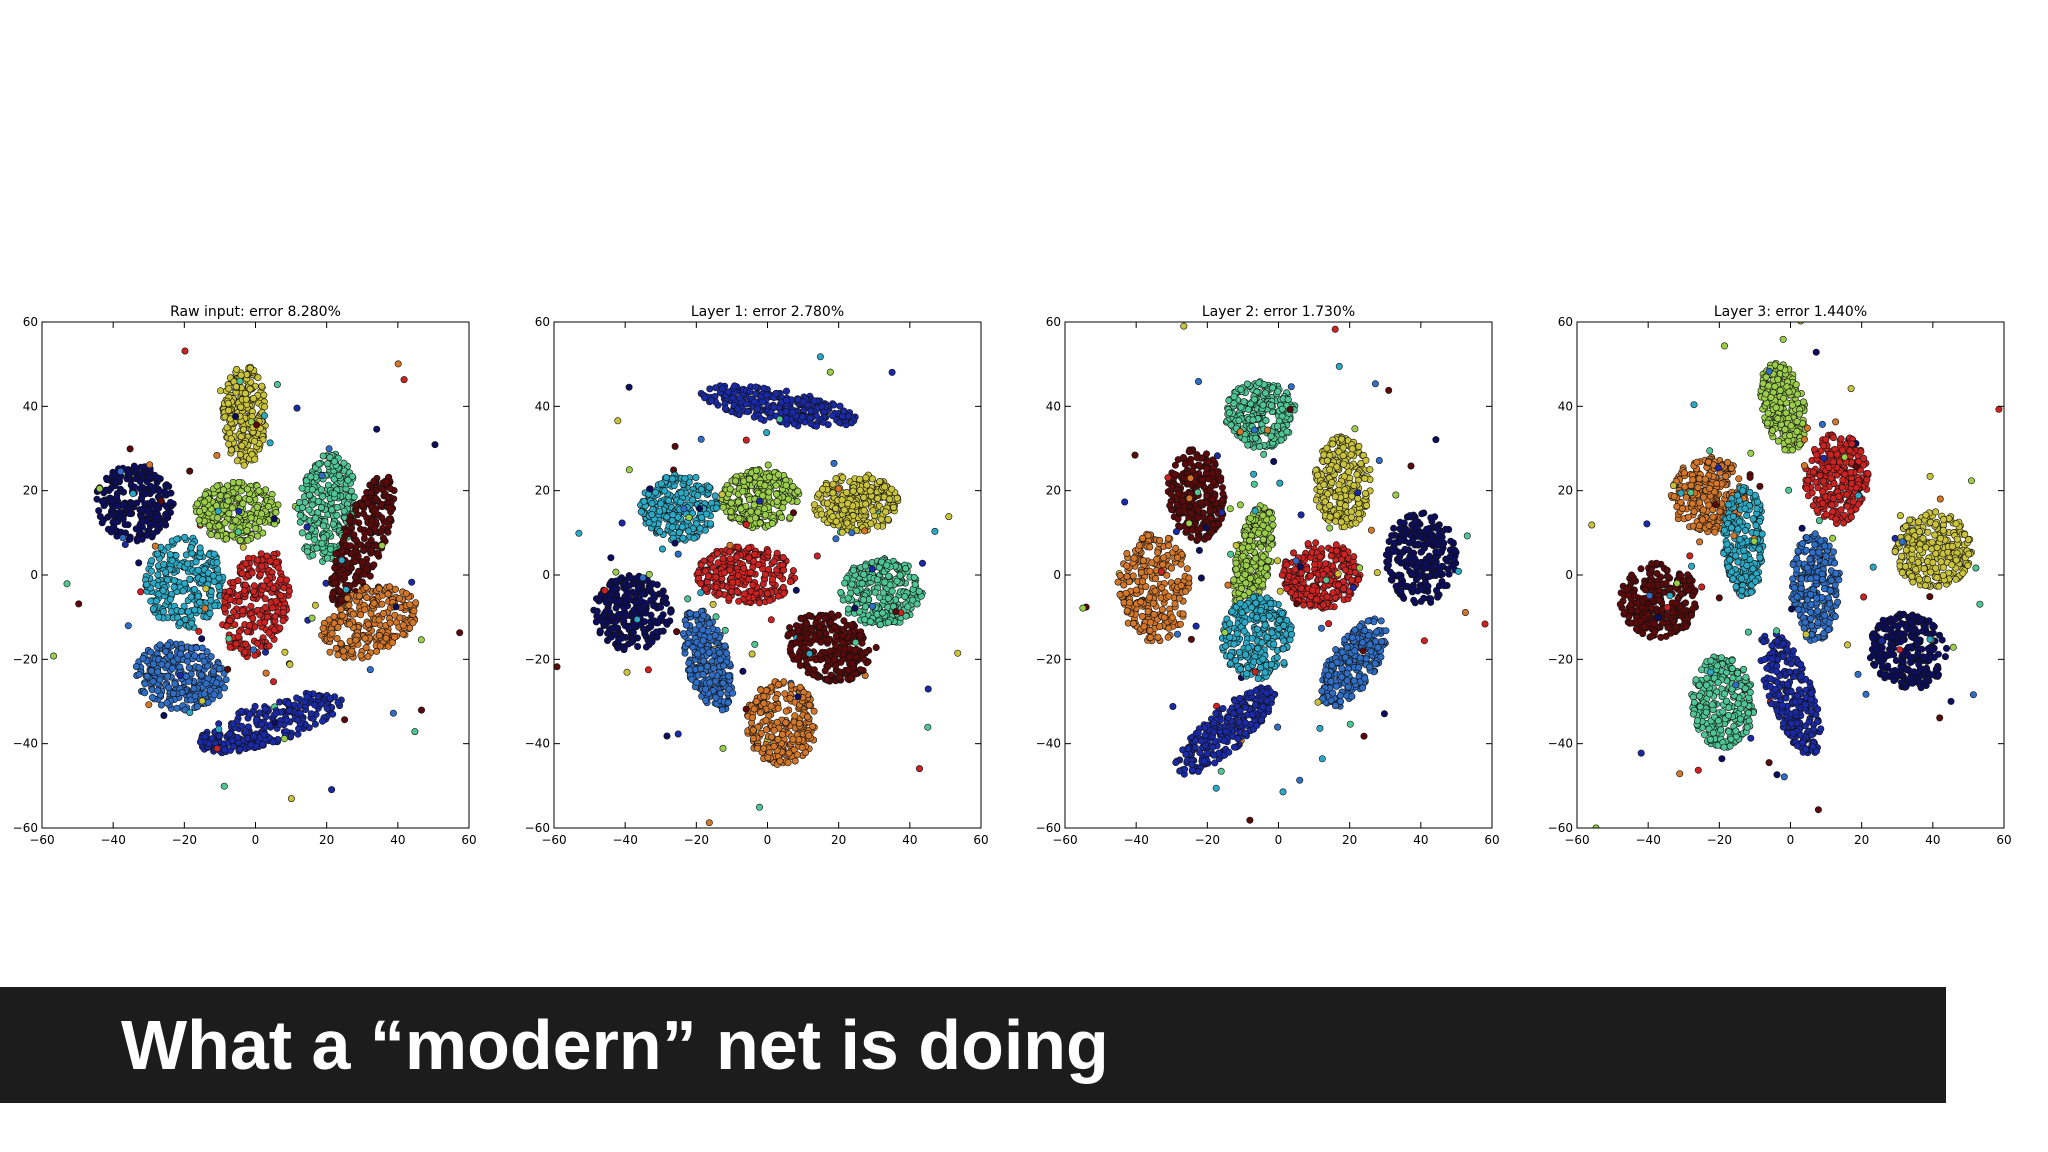 This screenshot has height=1152, width=2048. What do you see at coordinates (34, 575) in the screenshot?
I see `y-tick-label: 0` at bounding box center [34, 575].